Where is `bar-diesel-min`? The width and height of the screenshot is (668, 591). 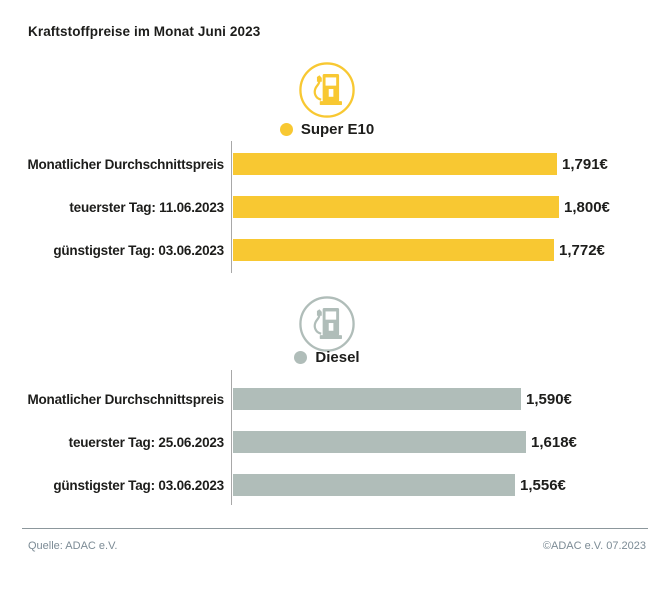 bar-diesel-min is located at coordinates (374, 485).